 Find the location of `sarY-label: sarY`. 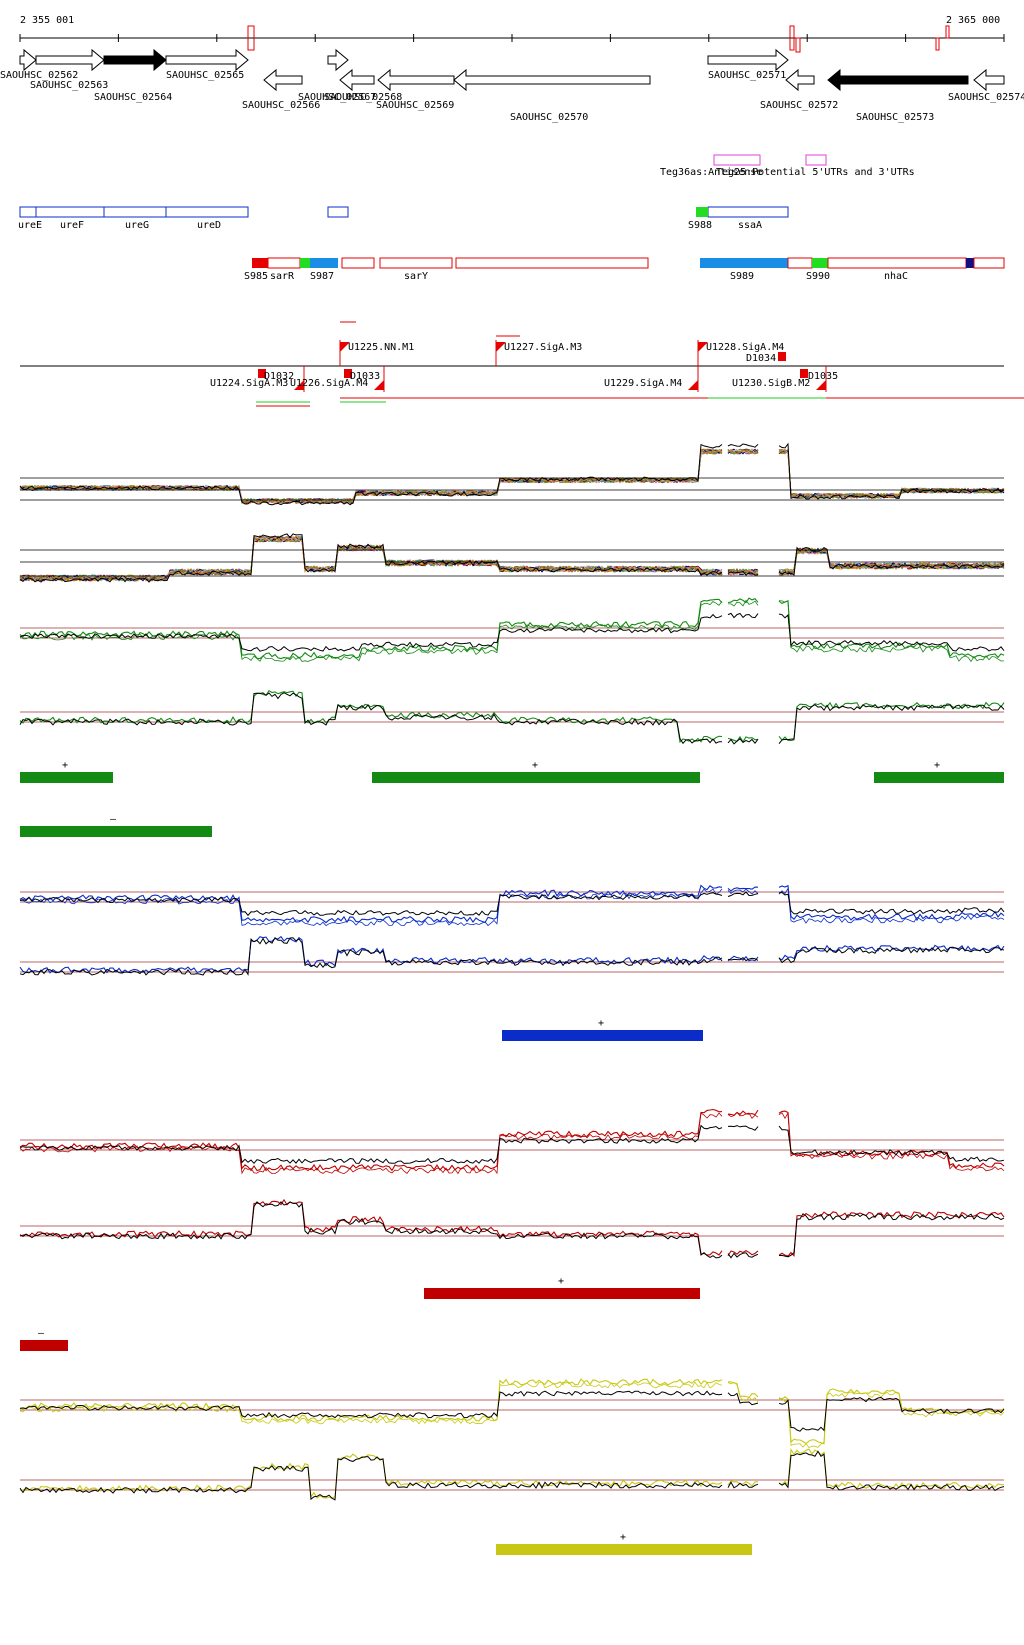

sarY-label: sarY is located at coordinates (416, 276).